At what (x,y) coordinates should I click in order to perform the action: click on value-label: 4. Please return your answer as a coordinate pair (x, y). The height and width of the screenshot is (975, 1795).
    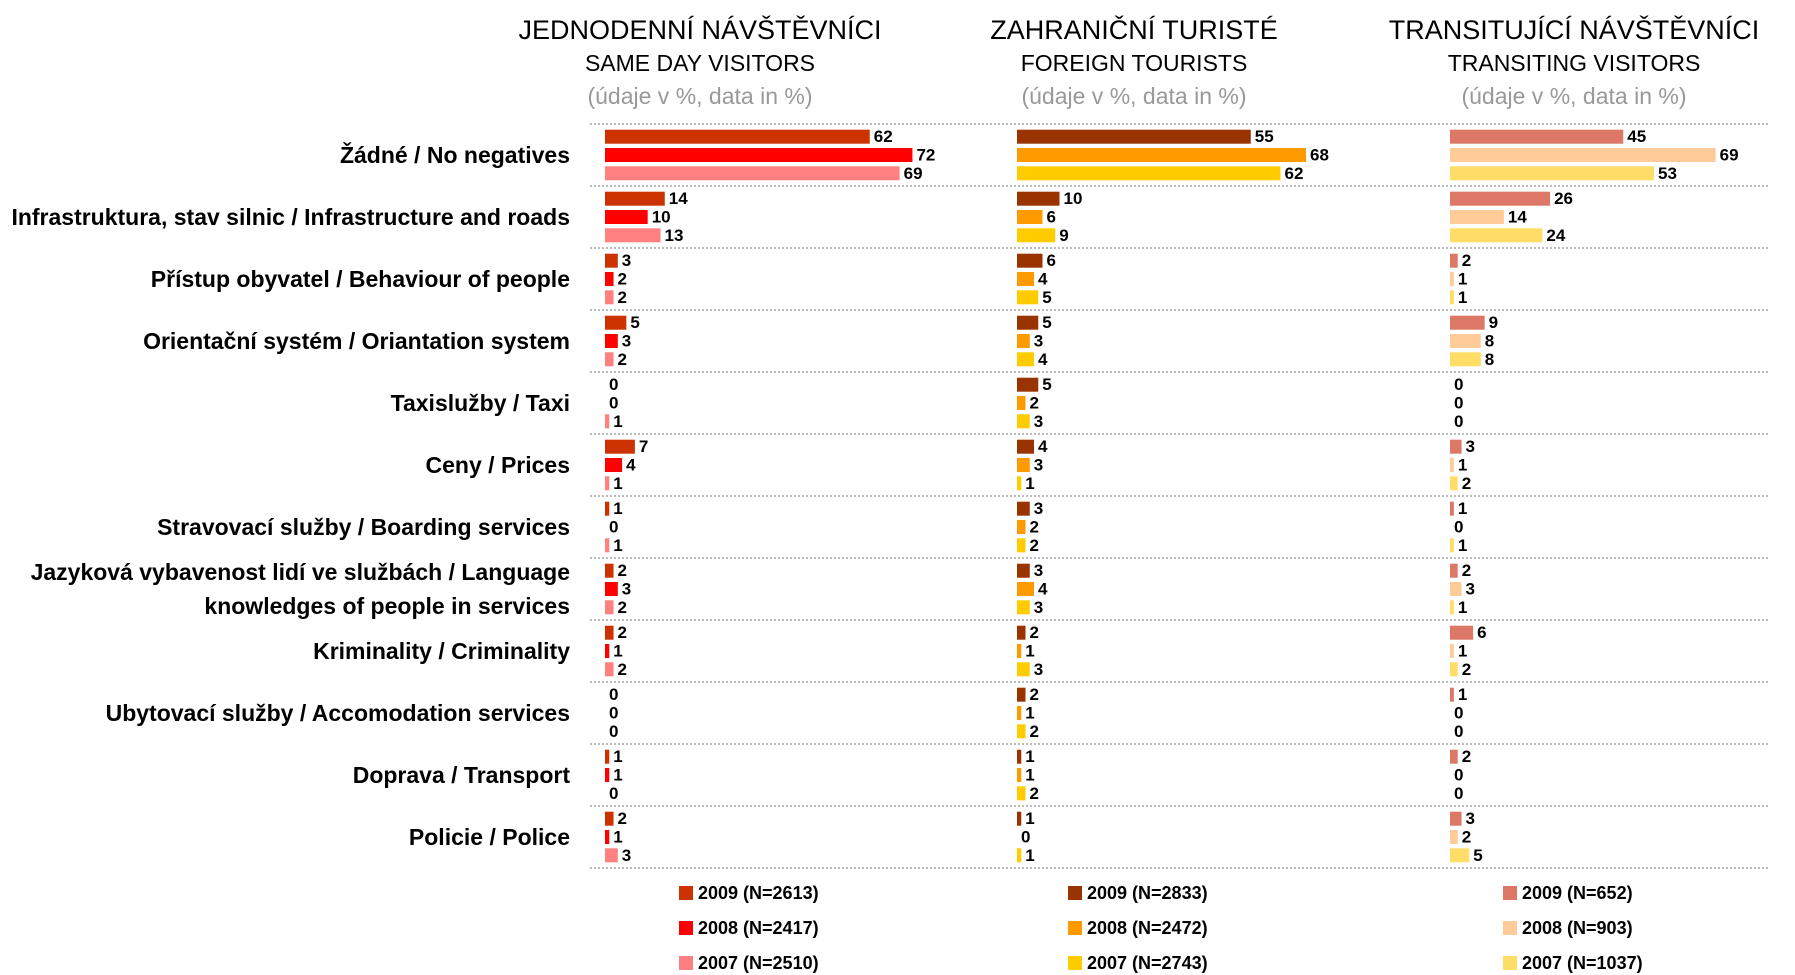
    Looking at the image, I should click on (1043, 446).